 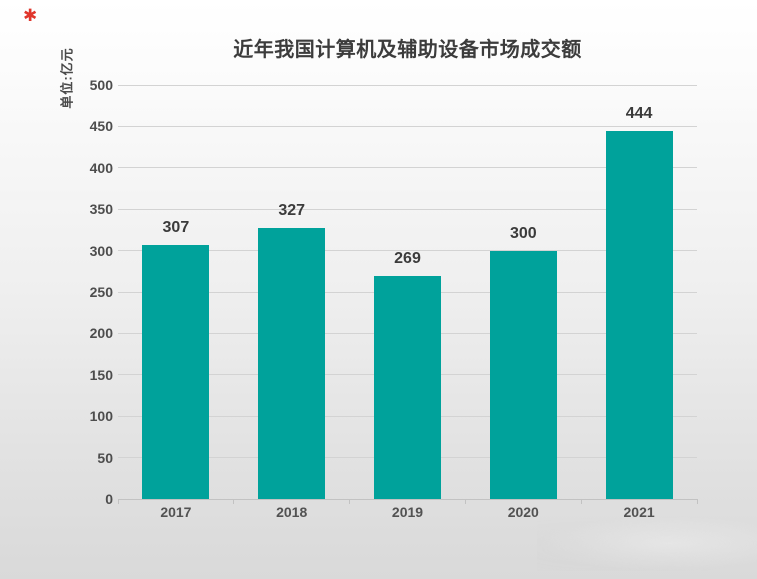 What do you see at coordinates (407, 387) in the screenshot?
I see `bar-2019` at bounding box center [407, 387].